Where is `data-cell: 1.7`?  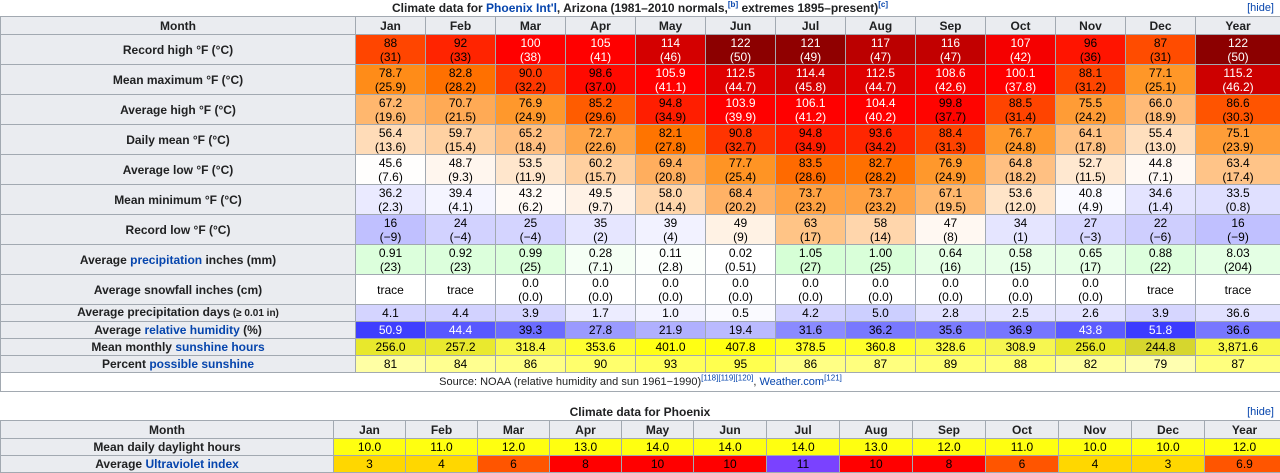 data-cell: 1.7 is located at coordinates (601, 313).